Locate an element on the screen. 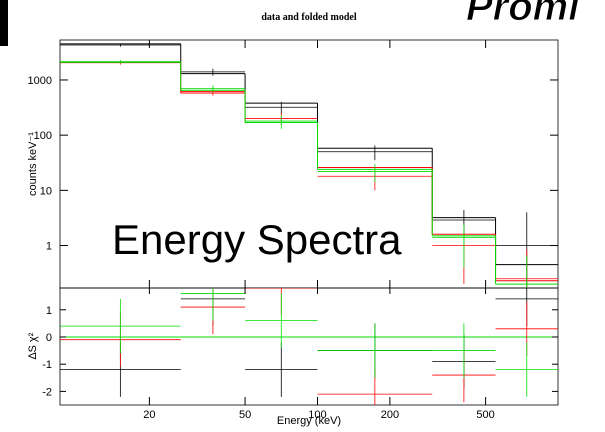 This screenshot has width=605, height=432. corner-text: Promi is located at coordinates (523, 14).